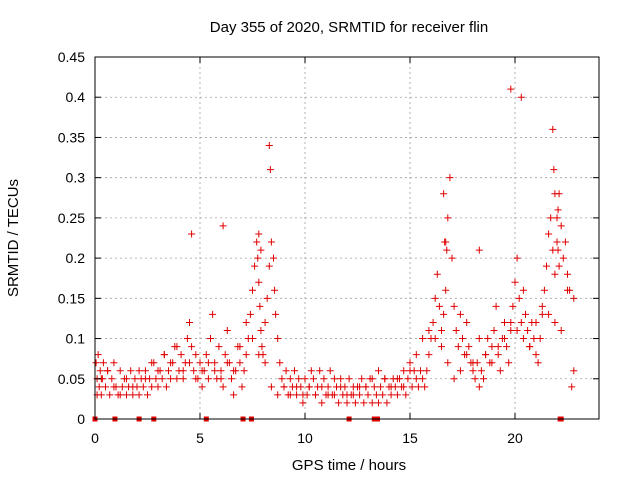  I want to click on x-tick-label: 15, so click(410, 438).